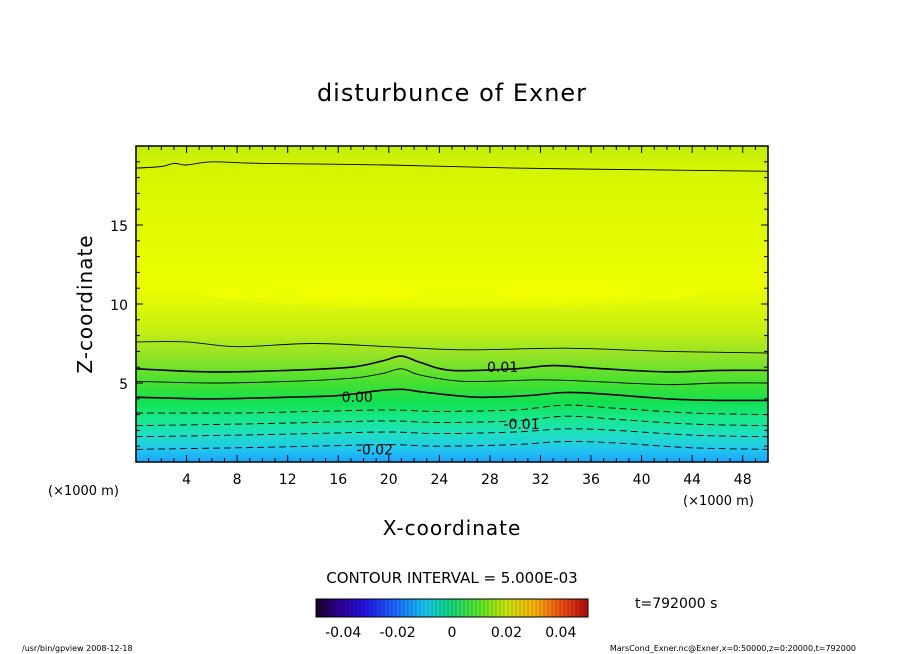 The height and width of the screenshot is (654, 904). Describe the element at coordinates (389, 480) in the screenshot. I see `x-tick-label: 20` at that location.